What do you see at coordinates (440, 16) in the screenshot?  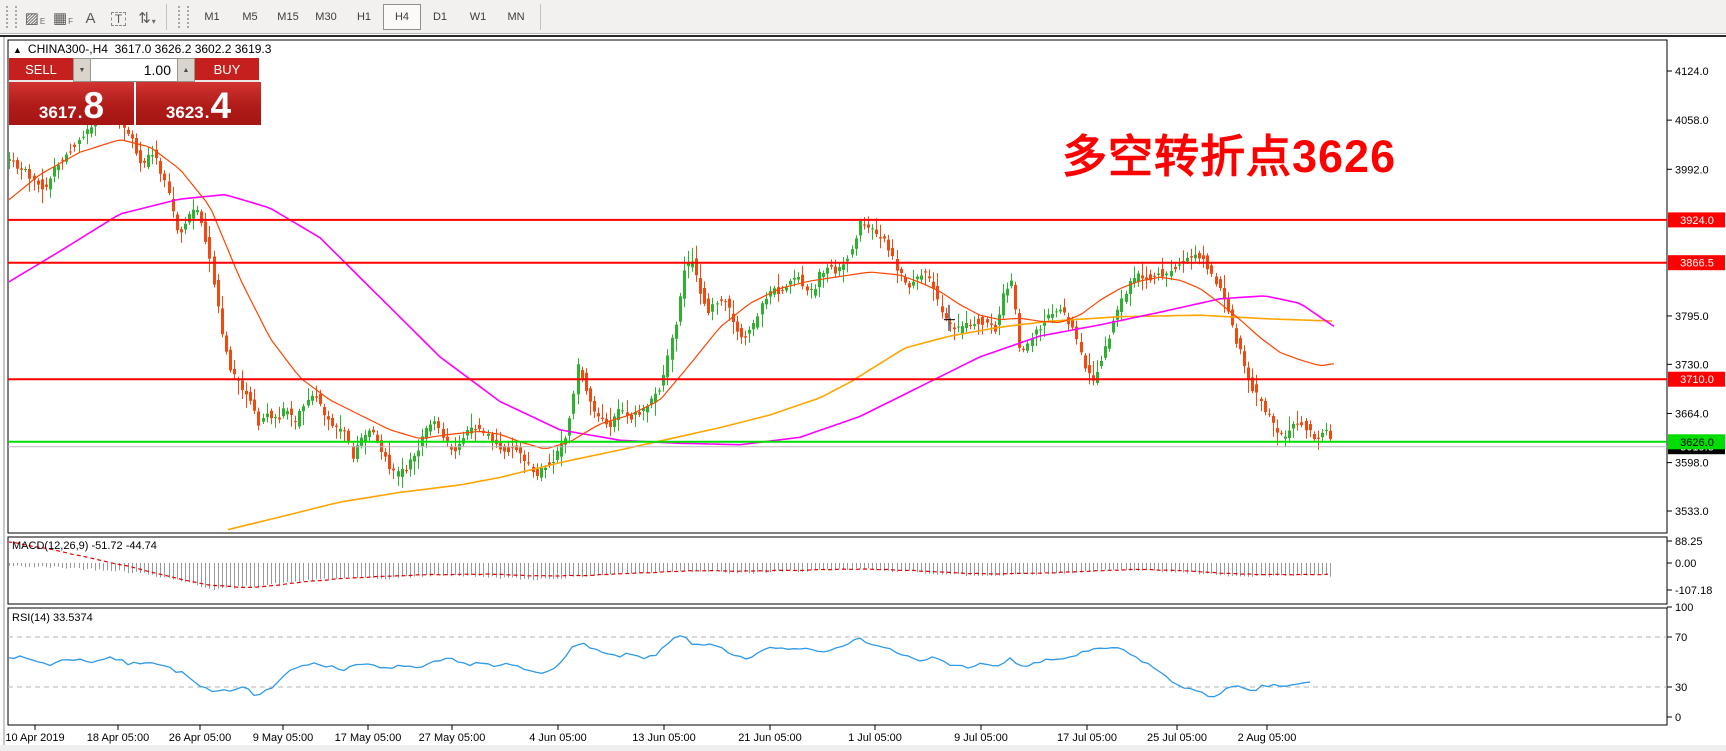 I see `timeframe-button-D1: D1` at bounding box center [440, 16].